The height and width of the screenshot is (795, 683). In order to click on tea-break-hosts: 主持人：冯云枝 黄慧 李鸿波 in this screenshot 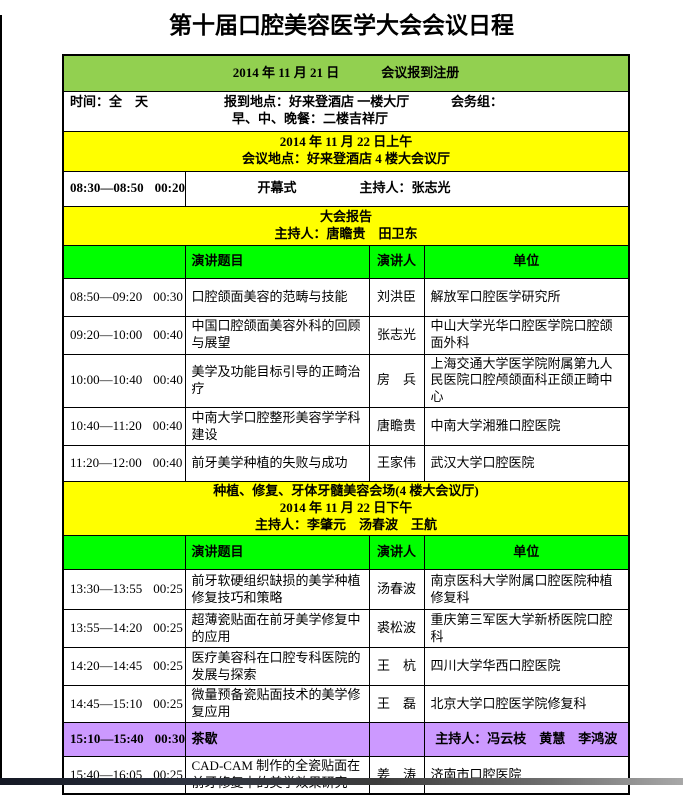, I will do `click(526, 739)`.